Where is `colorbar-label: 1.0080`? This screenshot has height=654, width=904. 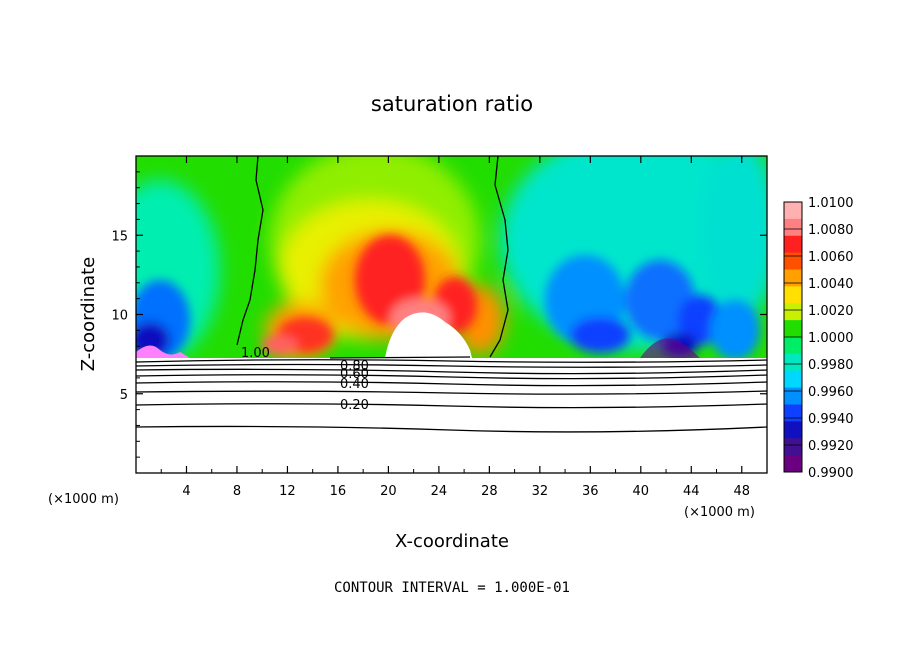 colorbar-label: 1.0080 is located at coordinates (831, 230).